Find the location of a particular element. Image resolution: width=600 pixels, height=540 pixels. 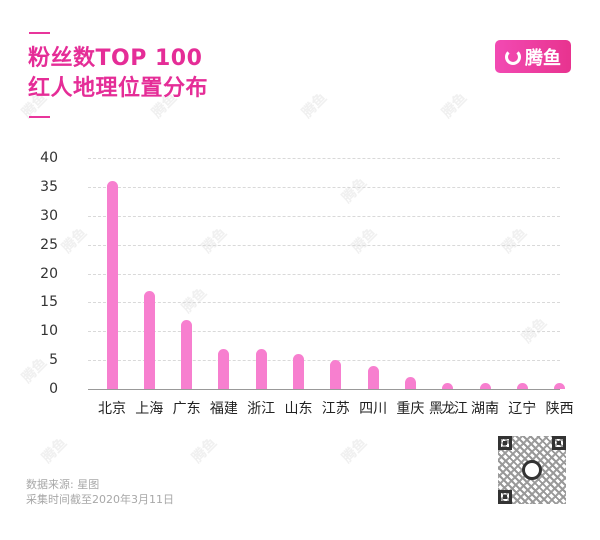

brand-name: 腾鱼 is located at coordinates (543, 58).